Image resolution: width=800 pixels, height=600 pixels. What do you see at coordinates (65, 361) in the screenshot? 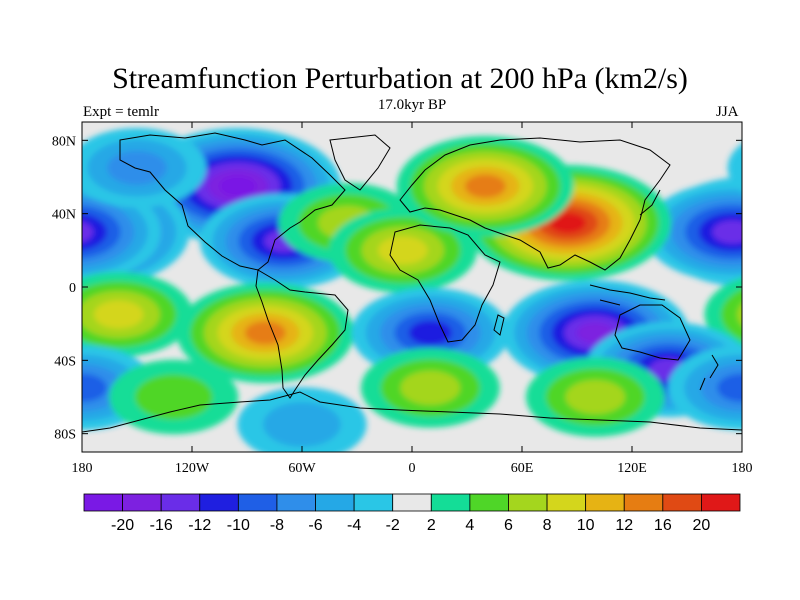
I see `lat-tick-label: 40S` at bounding box center [65, 361].